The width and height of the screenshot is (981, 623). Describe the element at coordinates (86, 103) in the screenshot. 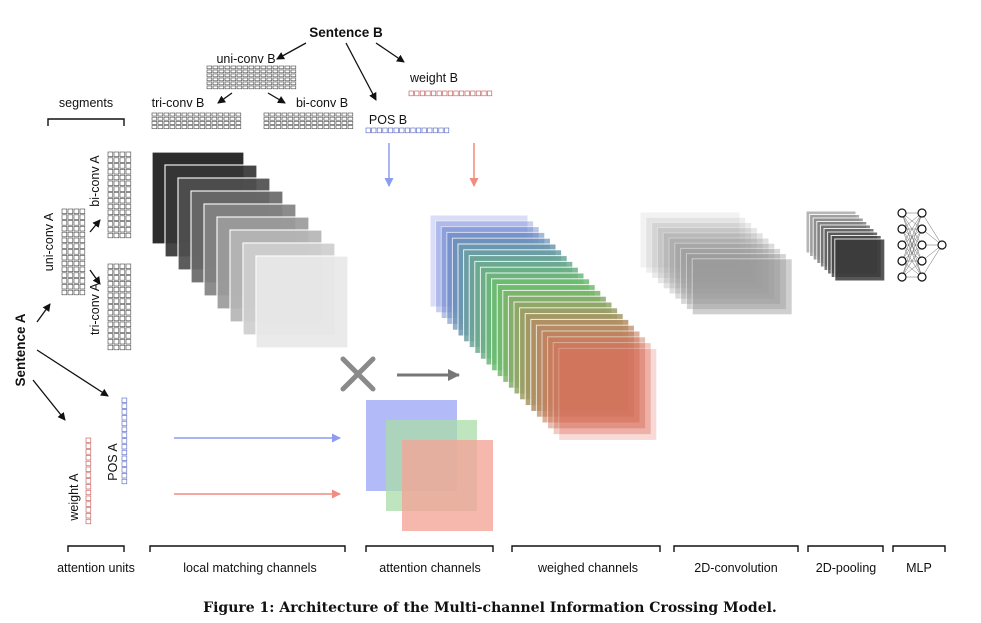

I see `segments-label: segments` at that location.